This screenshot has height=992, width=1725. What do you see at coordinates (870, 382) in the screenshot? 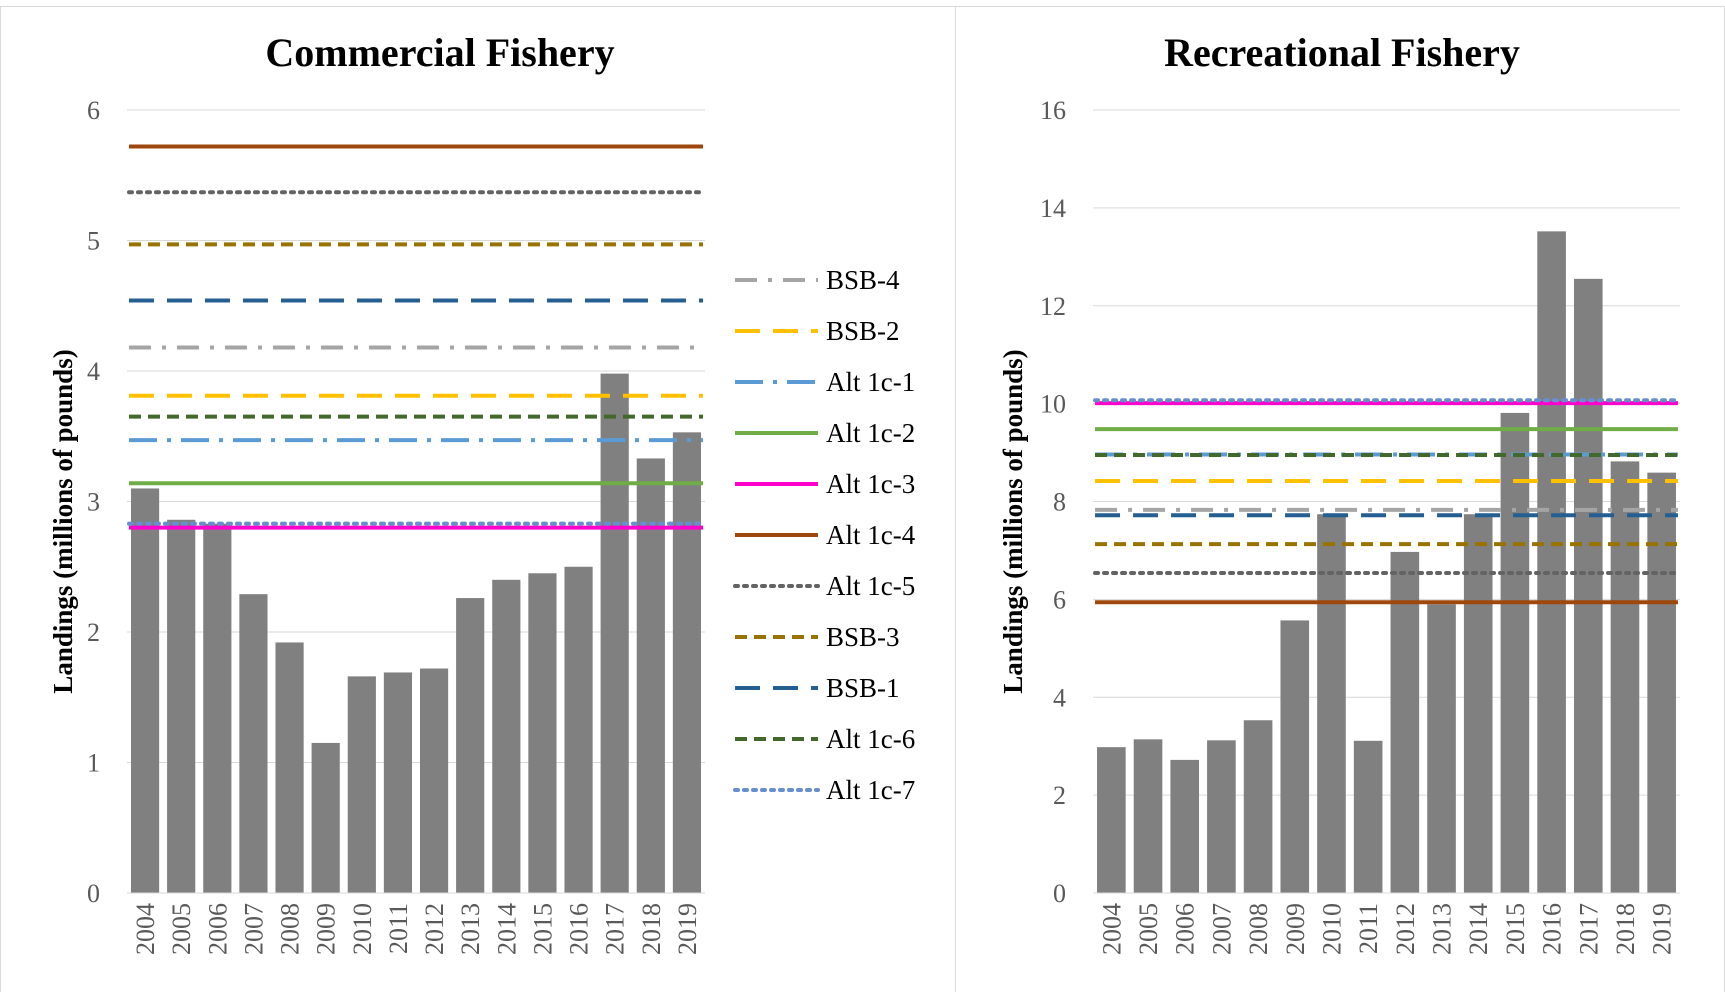
I see `legend-label-alt-1c-1: Alt 1c-1` at bounding box center [870, 382].